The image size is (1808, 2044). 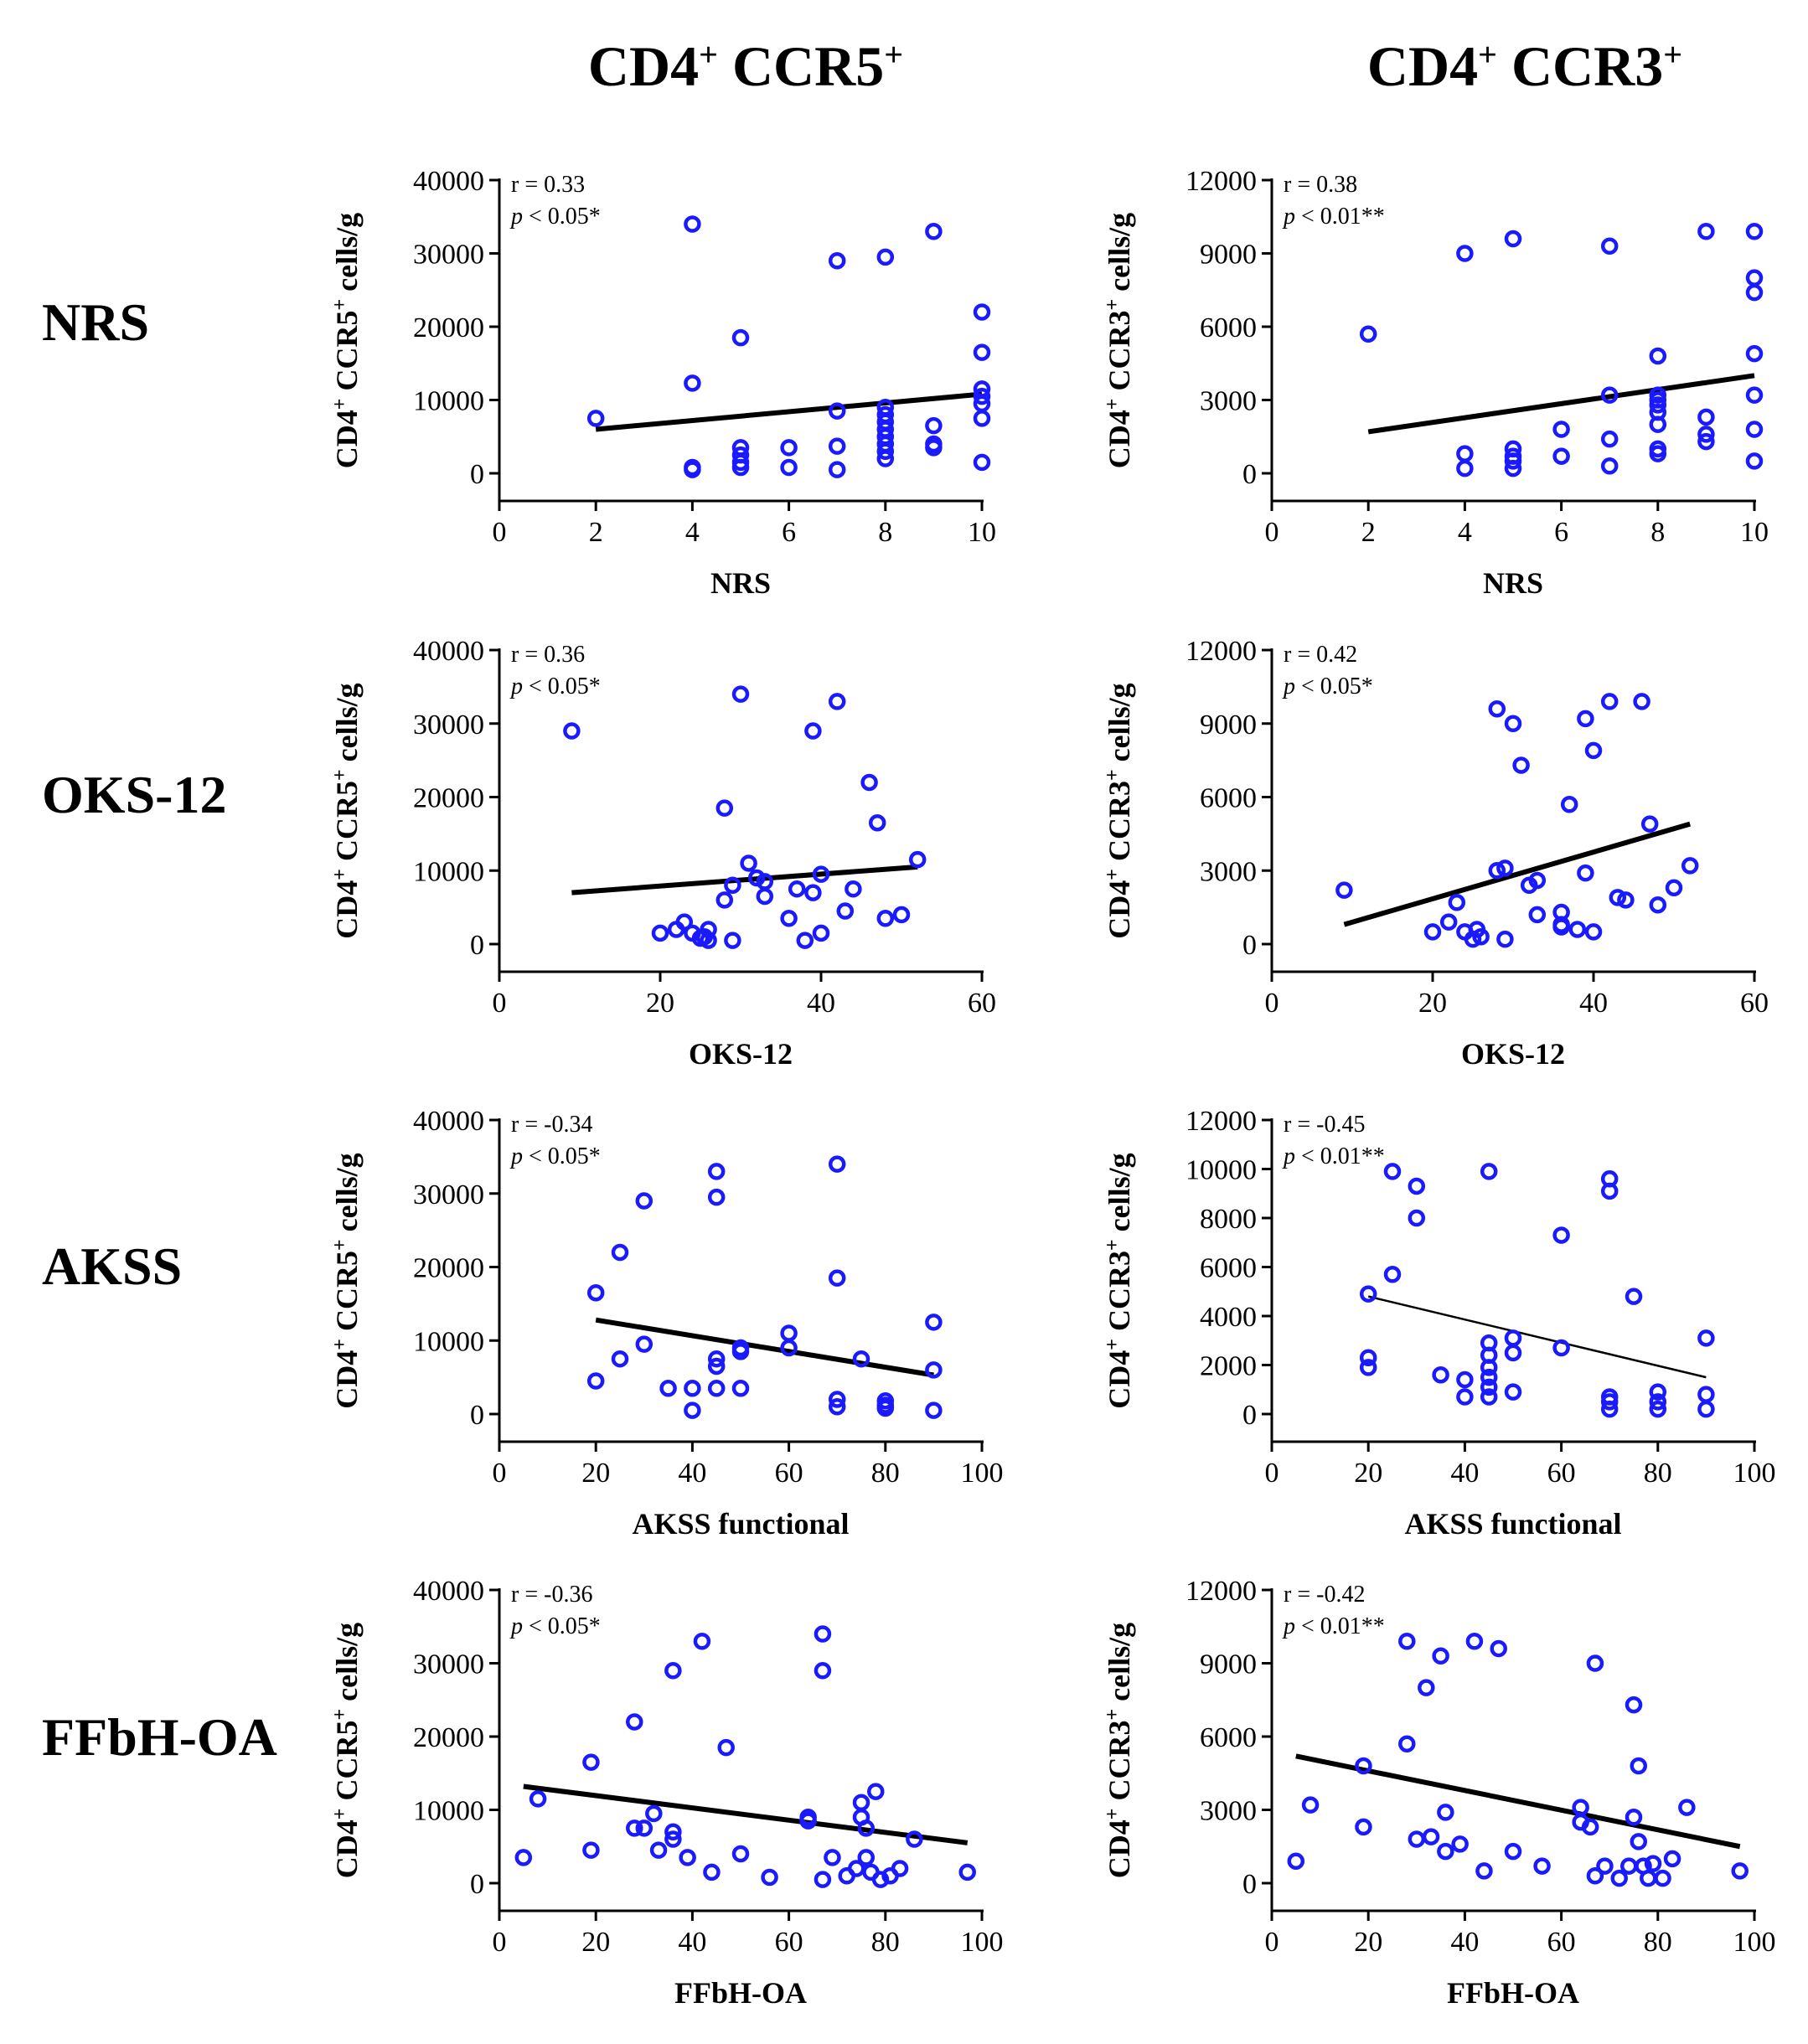 I want to click on y-tick-label: 6000, so click(x=1228, y=327).